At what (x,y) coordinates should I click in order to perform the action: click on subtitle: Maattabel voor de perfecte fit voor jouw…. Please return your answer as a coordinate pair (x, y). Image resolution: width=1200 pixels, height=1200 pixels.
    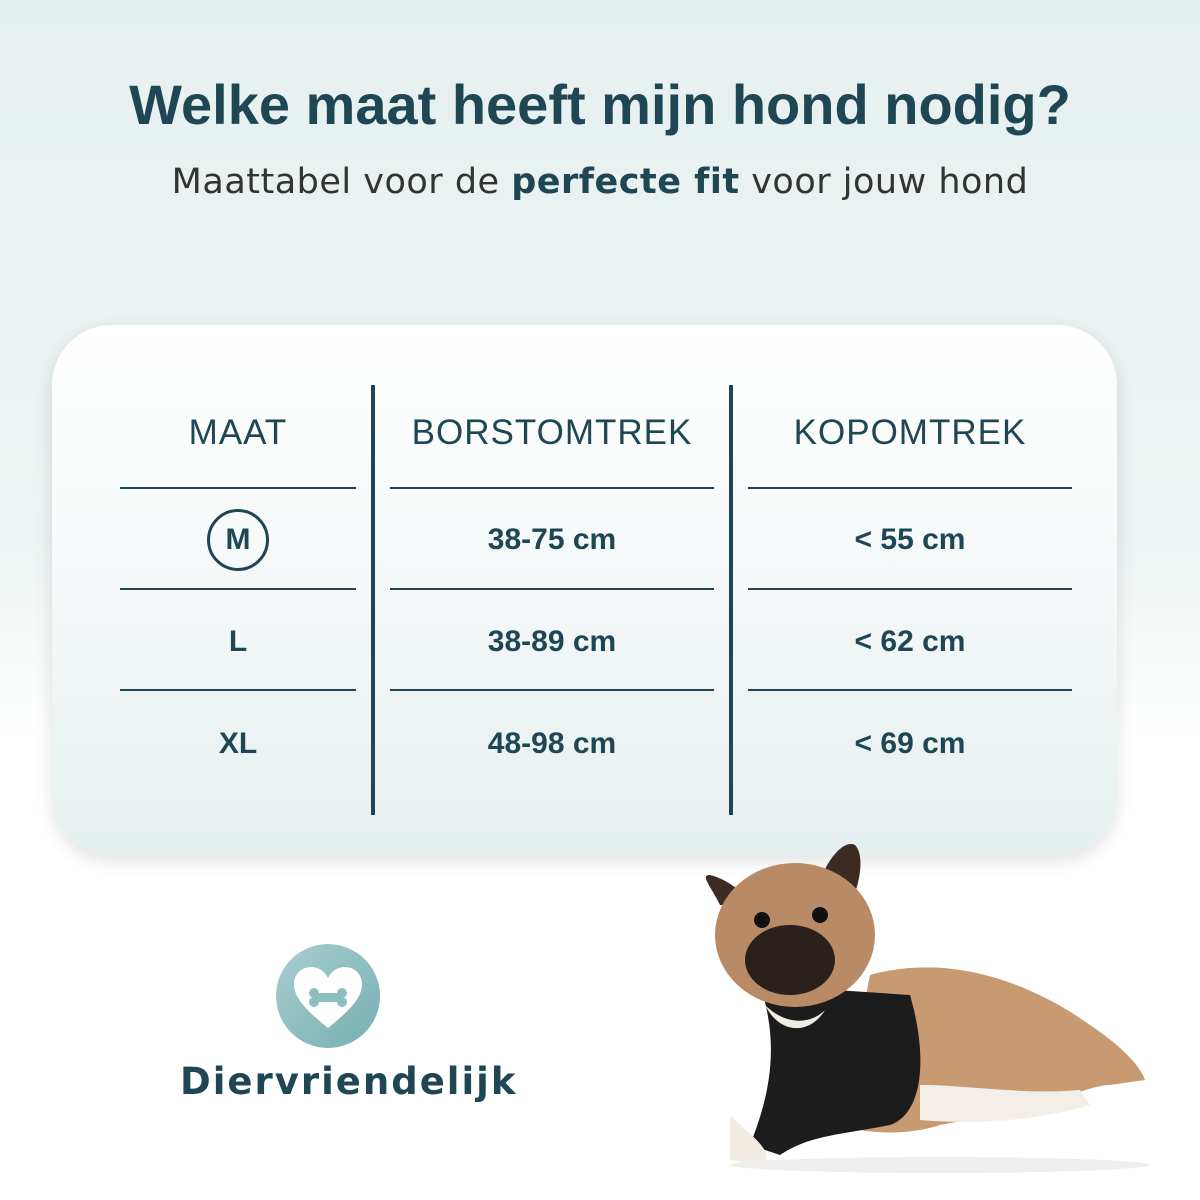
    Looking at the image, I should click on (600, 182).